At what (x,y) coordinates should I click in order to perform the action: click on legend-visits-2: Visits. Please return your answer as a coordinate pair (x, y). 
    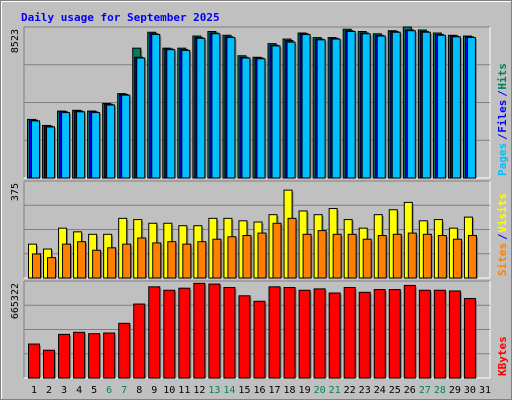
    Looking at the image, I should click on (502, 213).